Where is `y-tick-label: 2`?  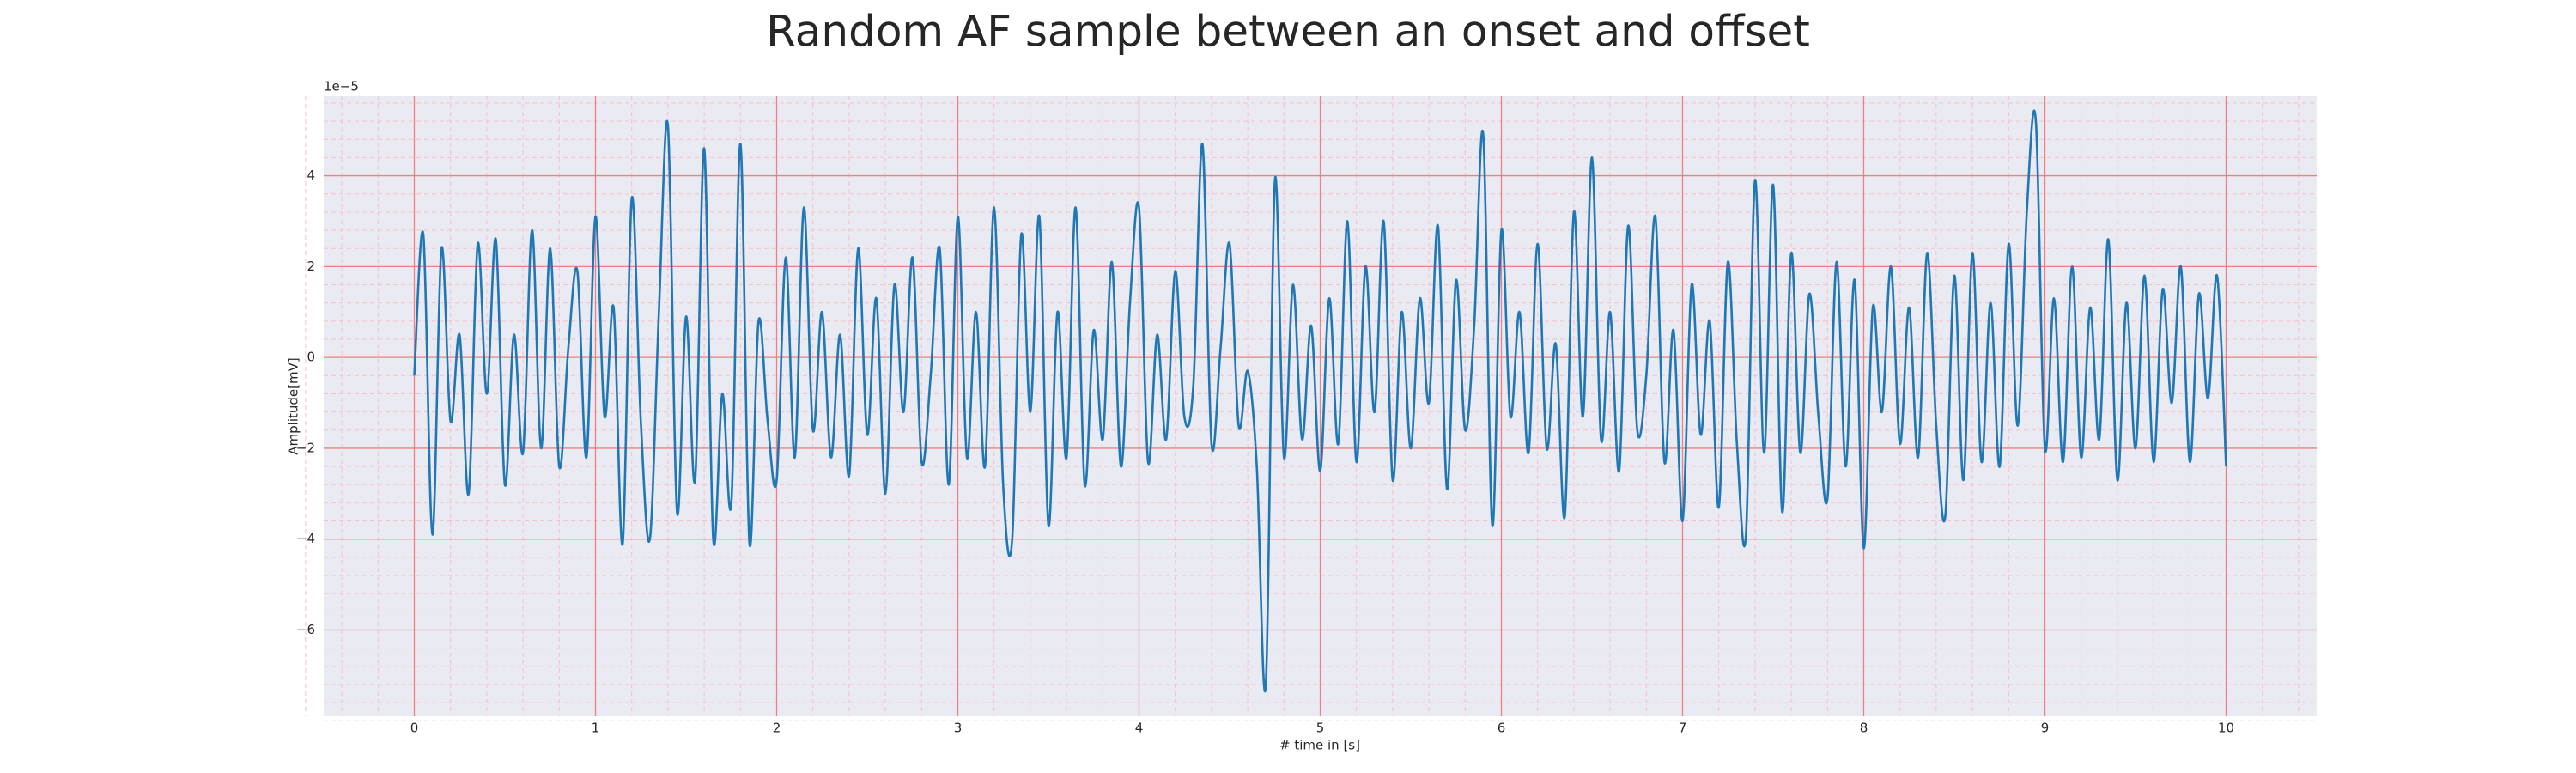
y-tick-label: 2 is located at coordinates (311, 266).